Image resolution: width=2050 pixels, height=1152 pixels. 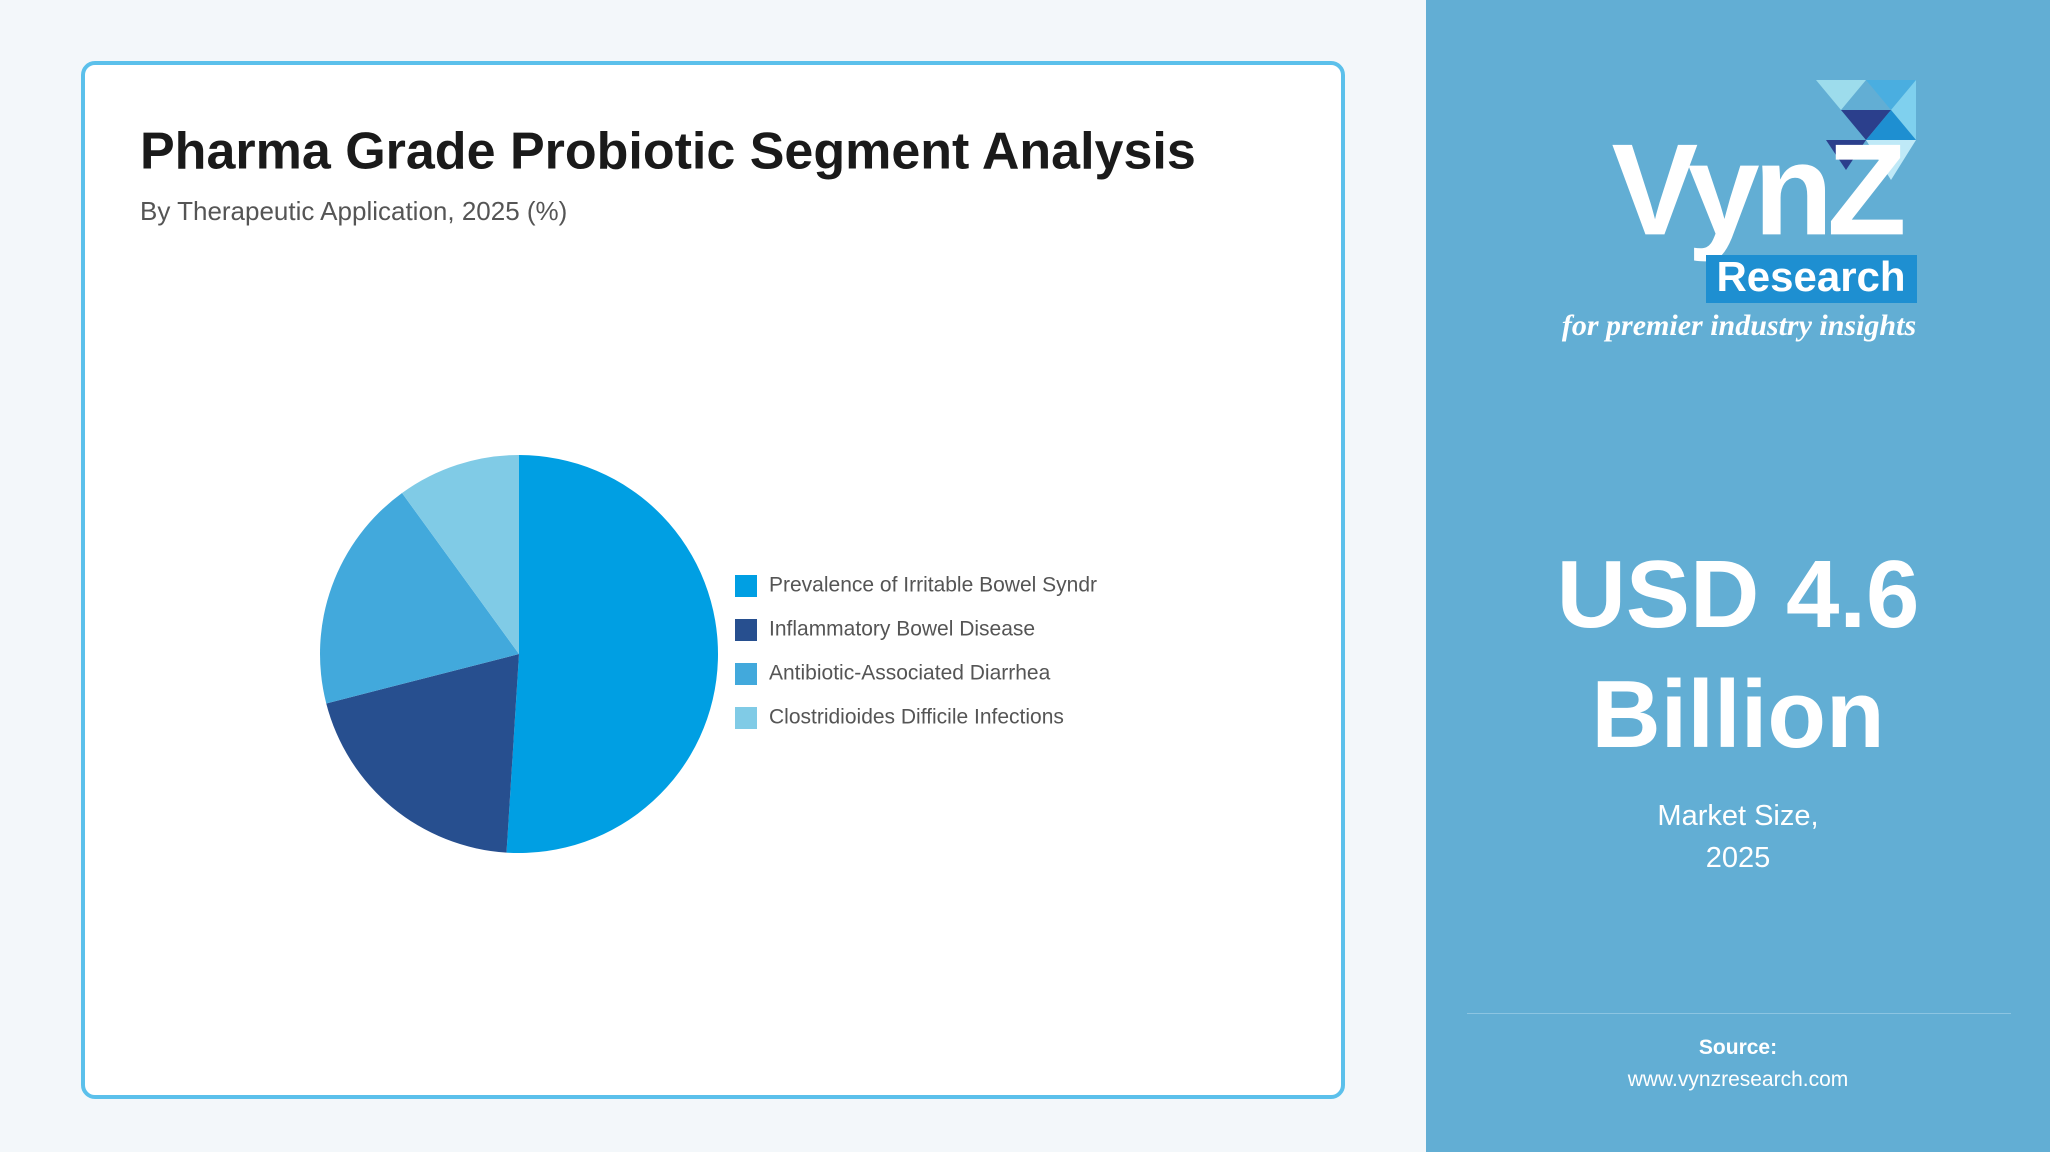 What do you see at coordinates (1738, 1079) in the screenshot?
I see `source-url: www.vynzresearch.com` at bounding box center [1738, 1079].